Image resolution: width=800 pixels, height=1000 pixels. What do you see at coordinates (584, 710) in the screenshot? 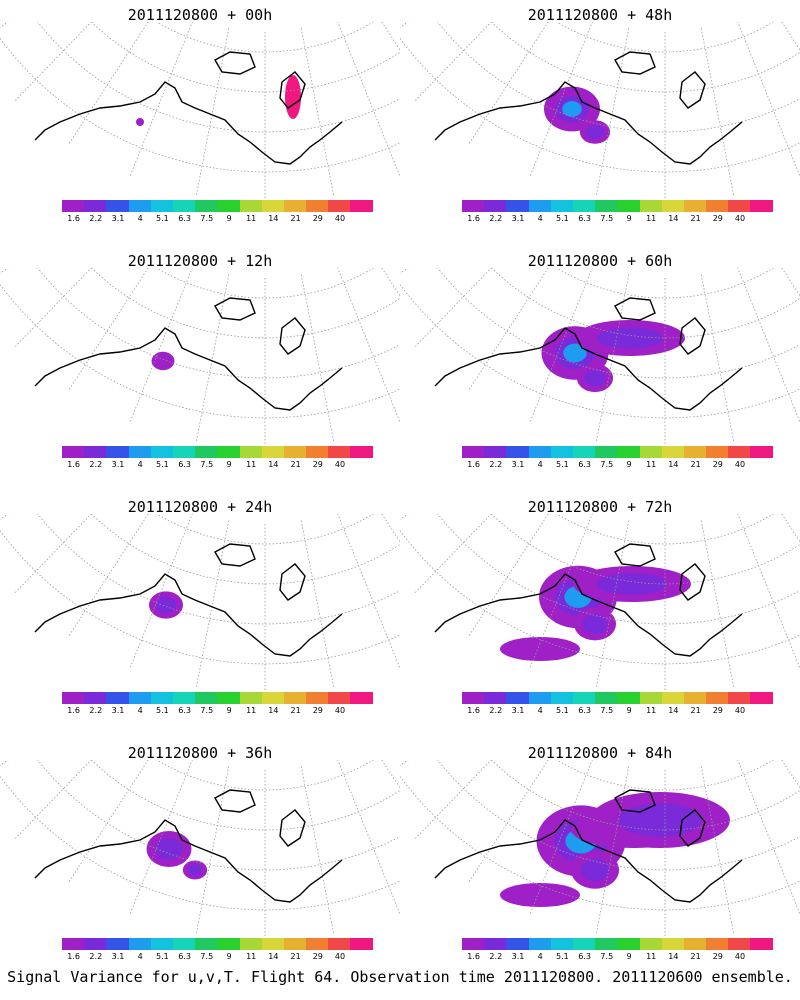
I see `colorbar-tick-label: 6.3` at bounding box center [584, 710].